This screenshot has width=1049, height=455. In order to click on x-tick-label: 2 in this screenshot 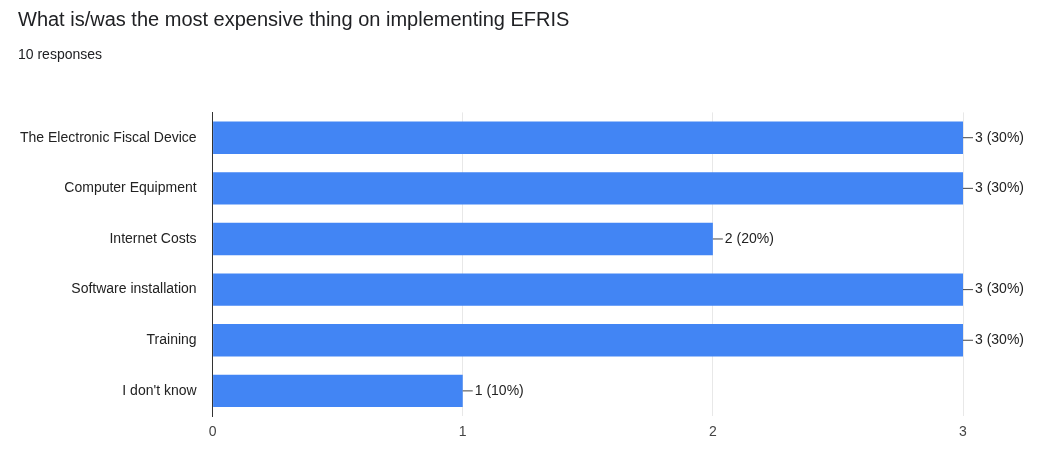, I will do `click(712, 431)`.